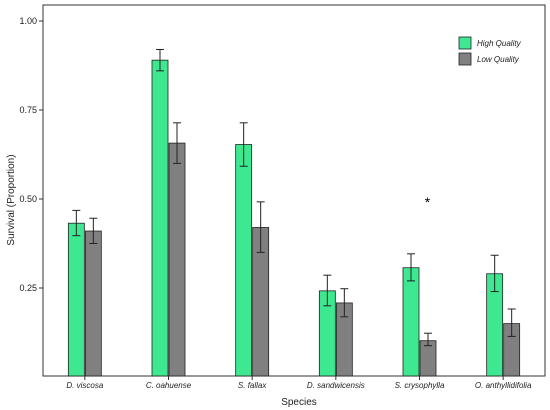 The height and width of the screenshot is (410, 550). What do you see at coordinates (336, 385) in the screenshot?
I see `x-tick-label: D. sandwicensis` at bounding box center [336, 385].